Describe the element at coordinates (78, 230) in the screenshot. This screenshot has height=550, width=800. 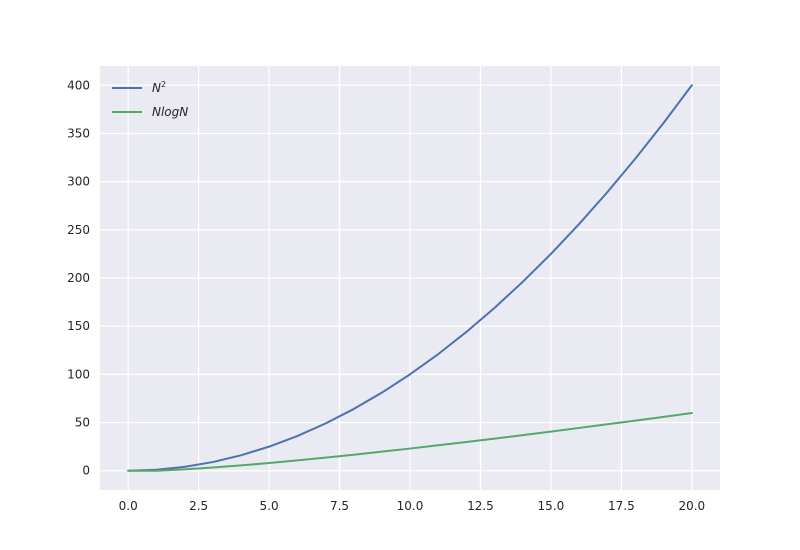
I see `y-tick-label: 250` at that location.